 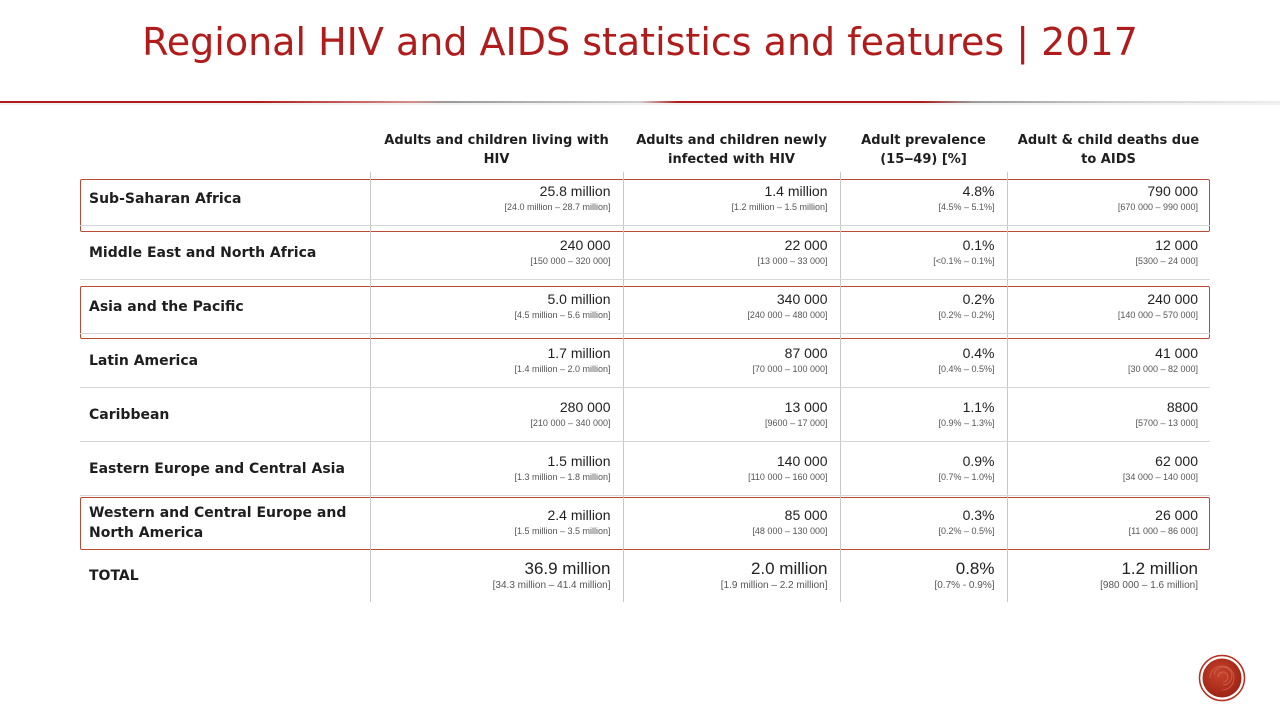 What do you see at coordinates (1149, 585) in the screenshot?
I see `total-deaths-range: [980 000 – 1.6 million]` at bounding box center [1149, 585].